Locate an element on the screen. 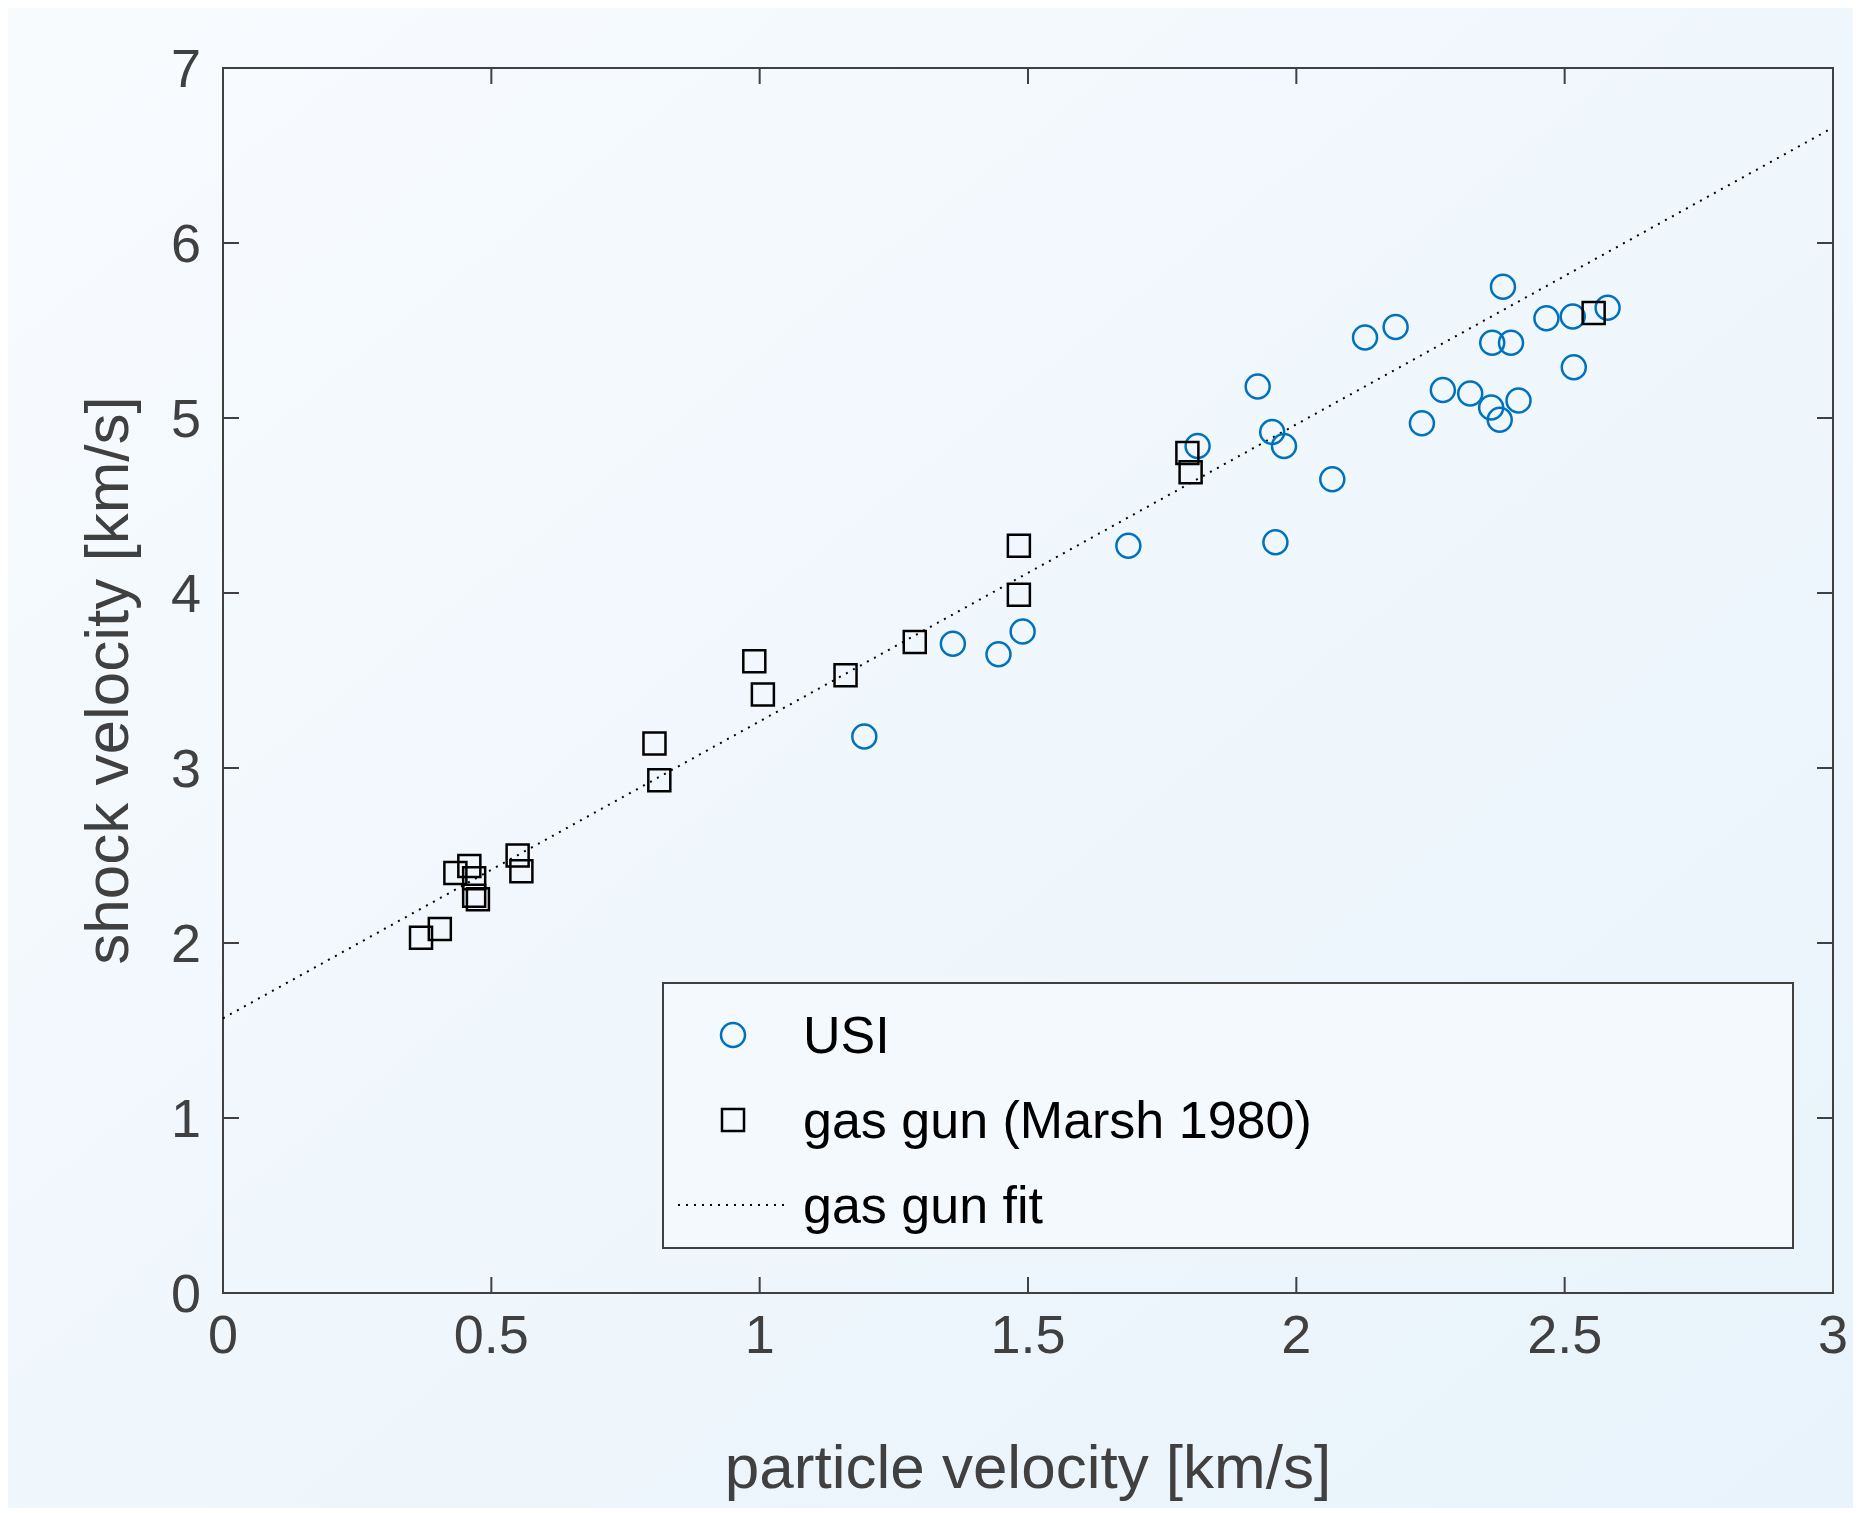 The width and height of the screenshot is (1861, 1513). y-tick-label: 7 is located at coordinates (185, 68).